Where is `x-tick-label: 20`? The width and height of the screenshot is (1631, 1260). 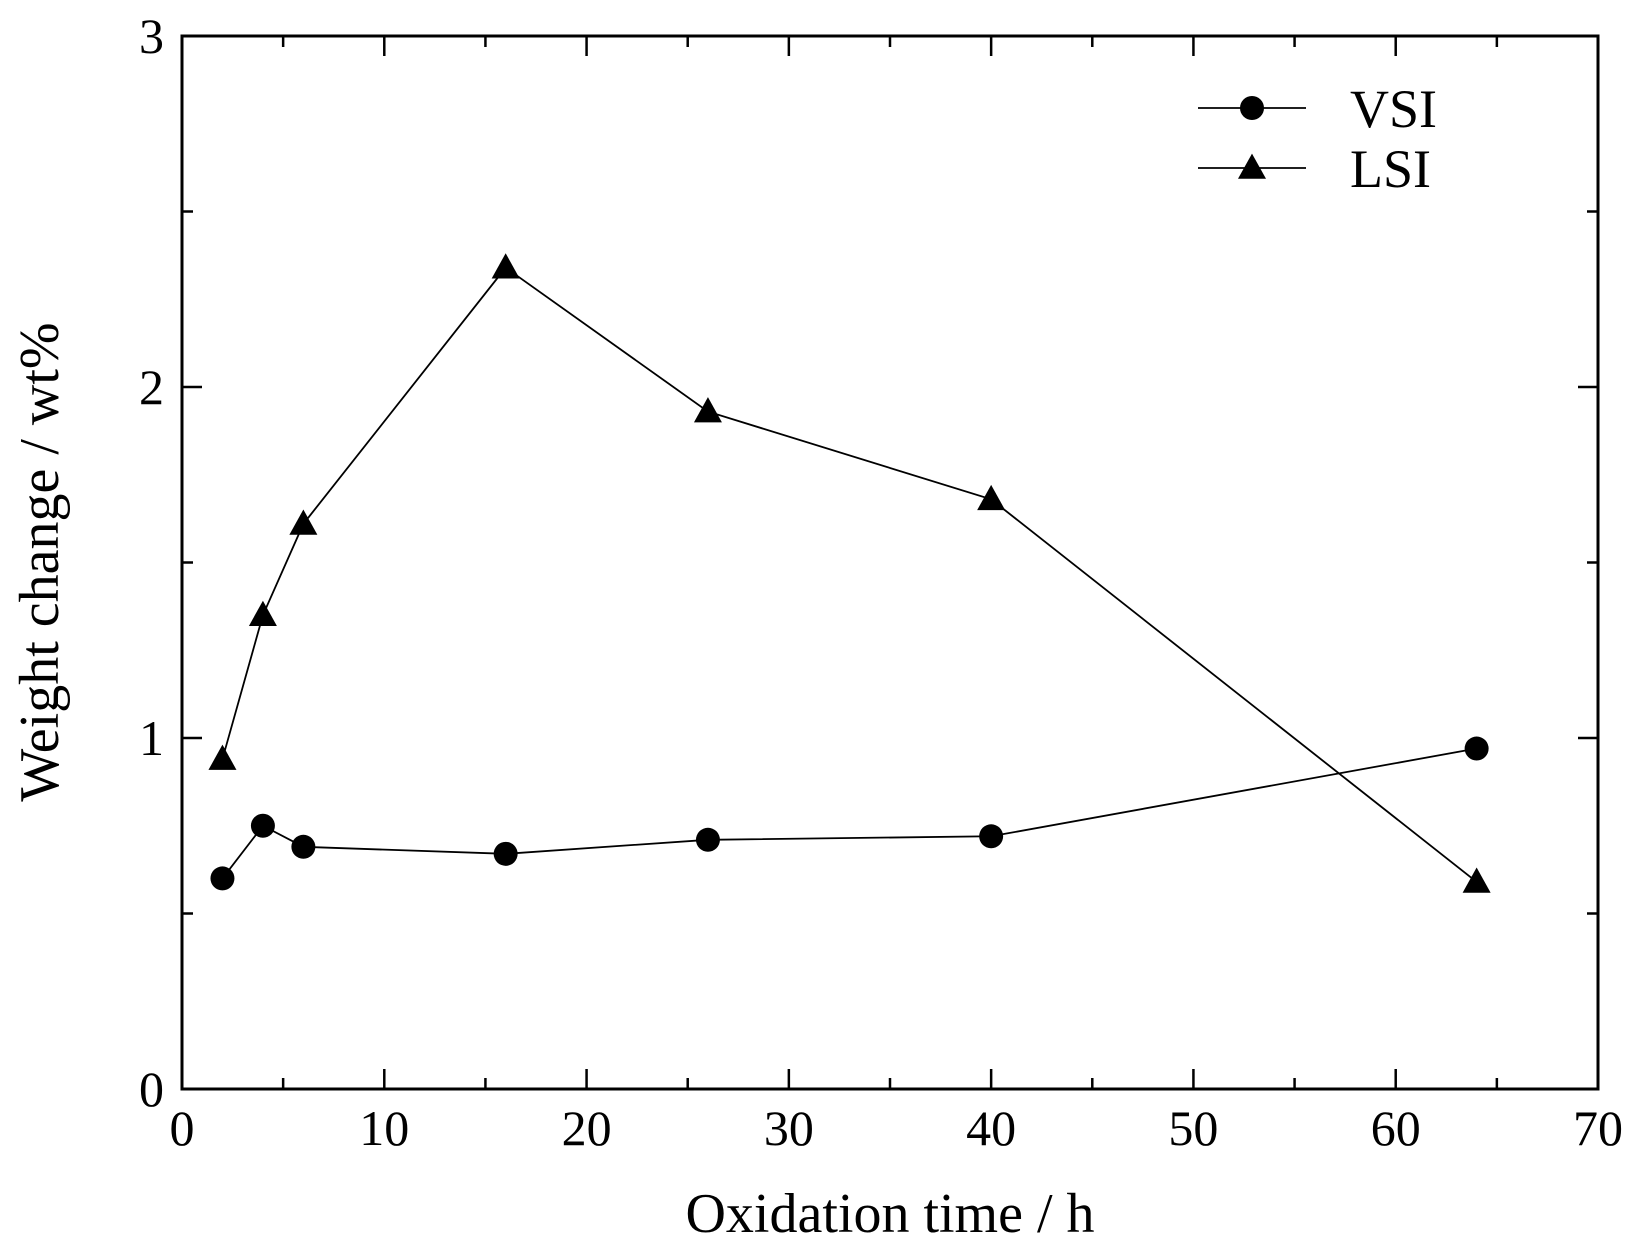
x-tick-label: 20 is located at coordinates (587, 1128).